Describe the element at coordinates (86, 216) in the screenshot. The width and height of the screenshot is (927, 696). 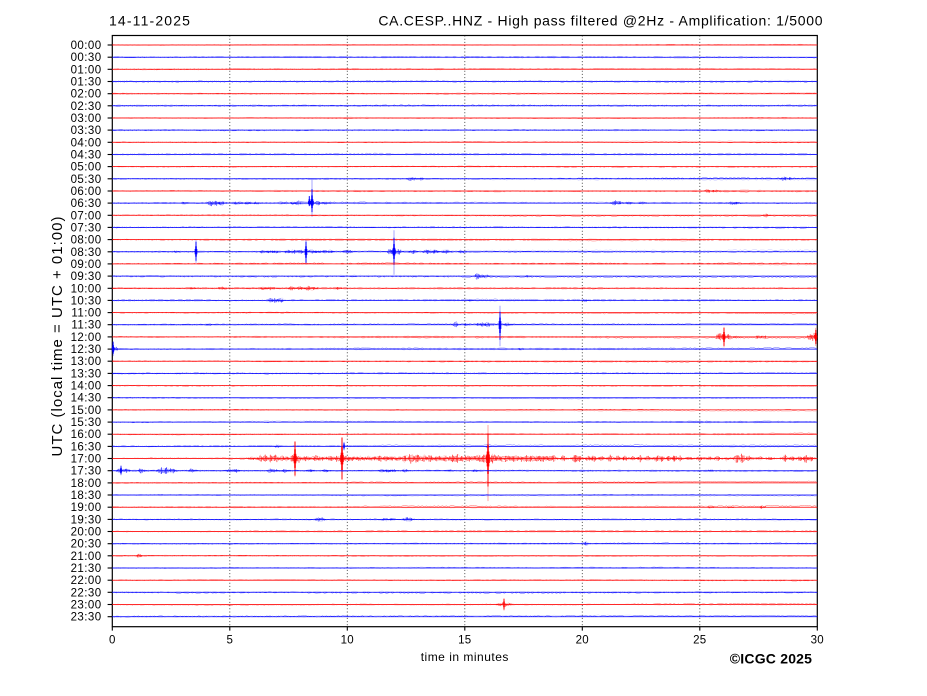
I see `svg-text: 07:00` at that location.